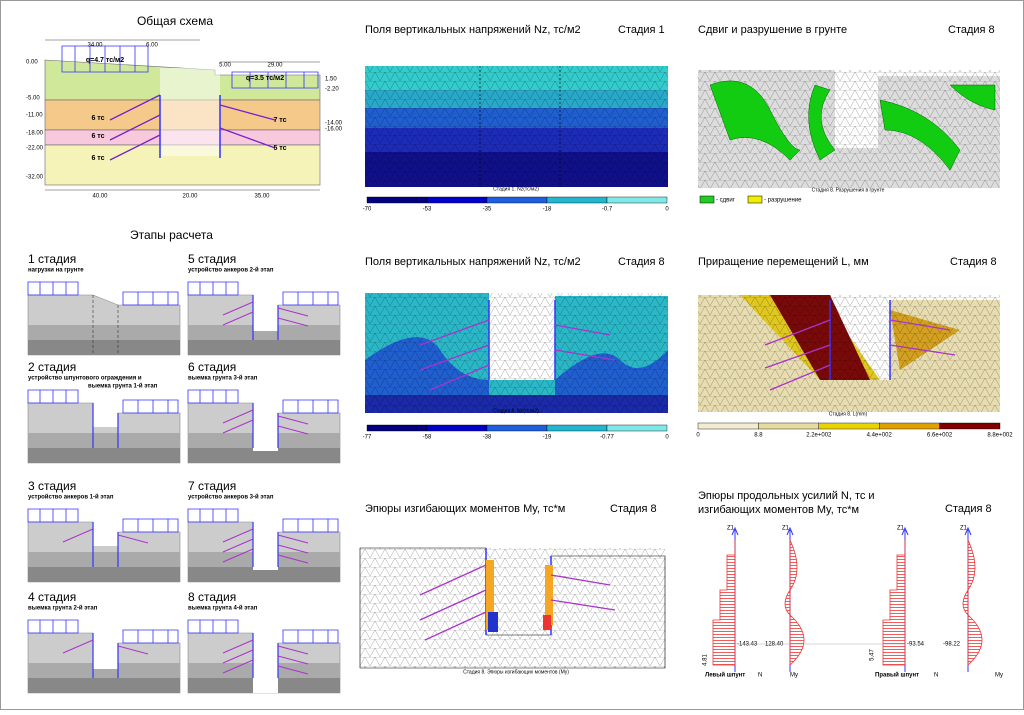 The height and width of the screenshot is (715, 1024). What do you see at coordinates (487, 438) in the screenshot?
I see `label: -38` at bounding box center [487, 438].